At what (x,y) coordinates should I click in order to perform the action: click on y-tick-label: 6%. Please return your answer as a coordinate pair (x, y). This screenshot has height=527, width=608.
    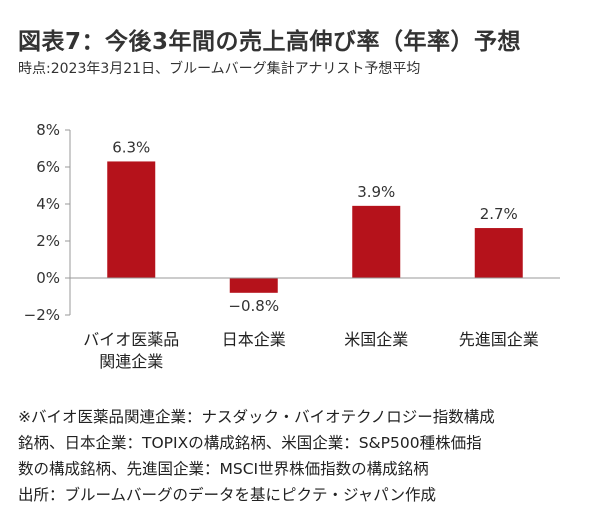
    Looking at the image, I should click on (48, 167).